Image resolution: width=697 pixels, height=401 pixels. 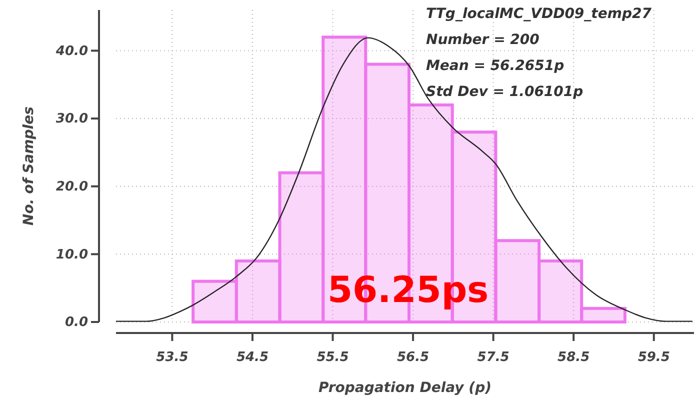 What do you see at coordinates (413, 357) in the screenshot?
I see `x-tick-label: 56.5` at bounding box center [413, 357].